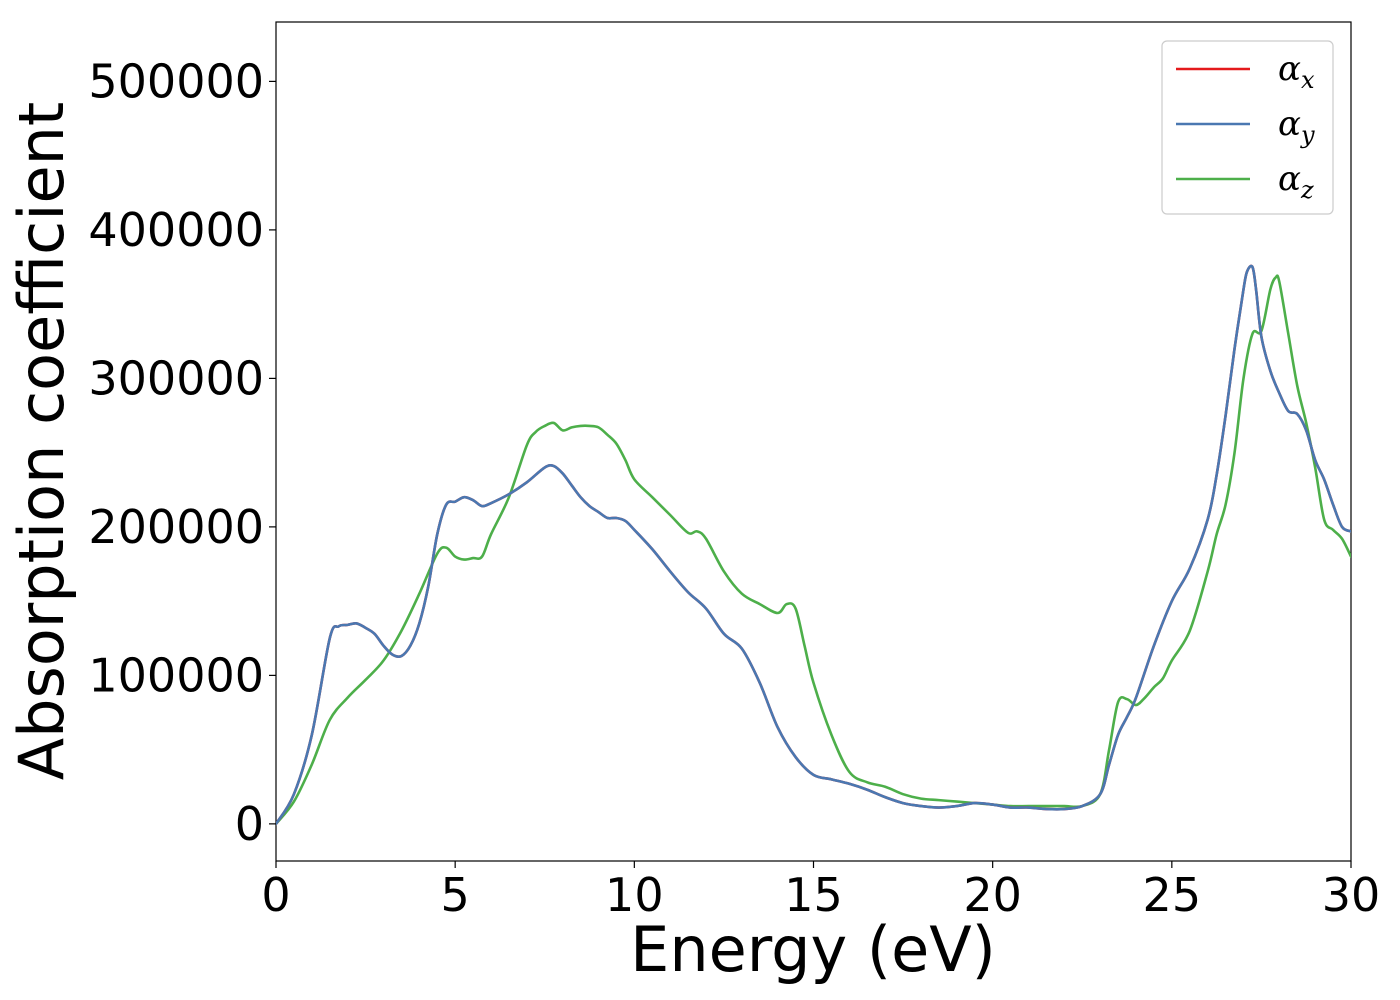  I want to click on legend-label-alpha-x: αx, so click(1296, 71).